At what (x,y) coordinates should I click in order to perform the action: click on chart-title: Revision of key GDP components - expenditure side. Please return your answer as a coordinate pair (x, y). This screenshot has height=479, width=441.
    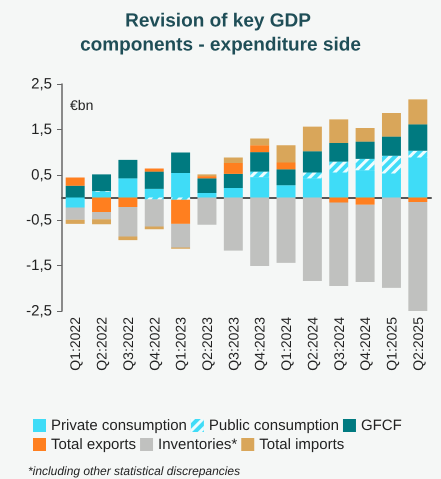
    Looking at the image, I should click on (220, 33).